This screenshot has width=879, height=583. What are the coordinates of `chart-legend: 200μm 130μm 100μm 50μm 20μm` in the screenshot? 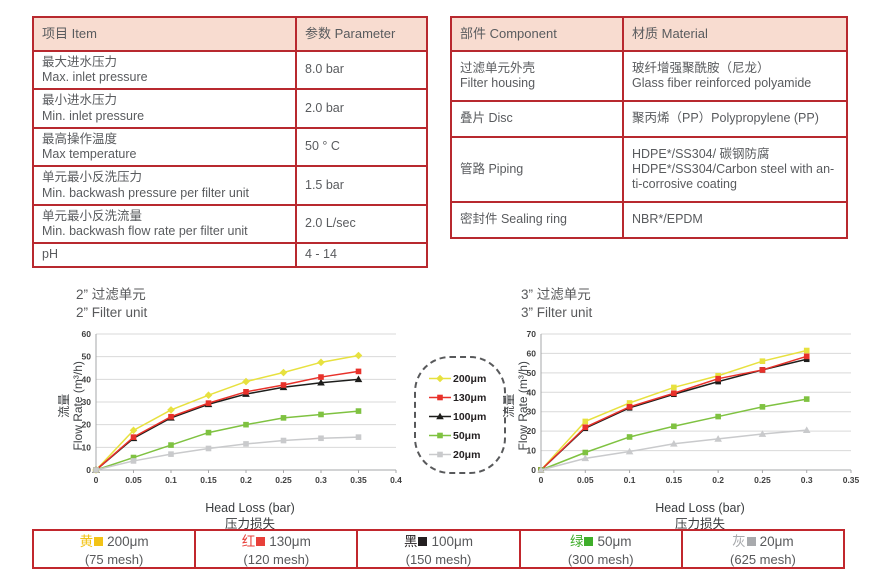 It's located at (460, 415).